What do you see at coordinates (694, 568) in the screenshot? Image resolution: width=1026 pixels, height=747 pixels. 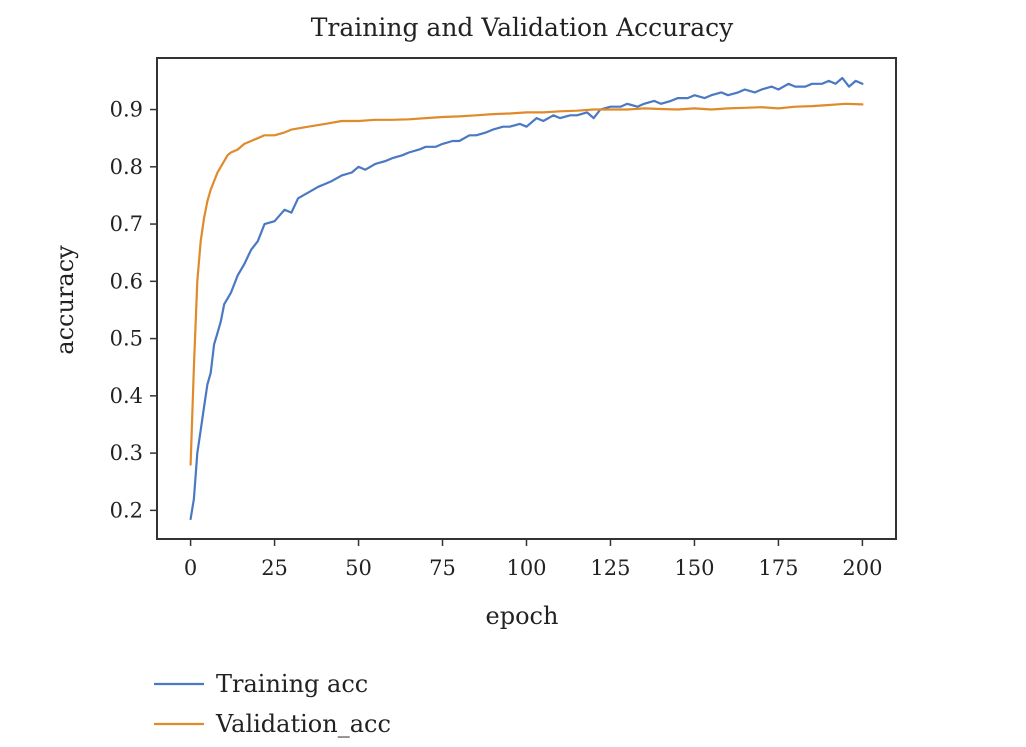 I see `x-tick-label: 150` at bounding box center [694, 568].